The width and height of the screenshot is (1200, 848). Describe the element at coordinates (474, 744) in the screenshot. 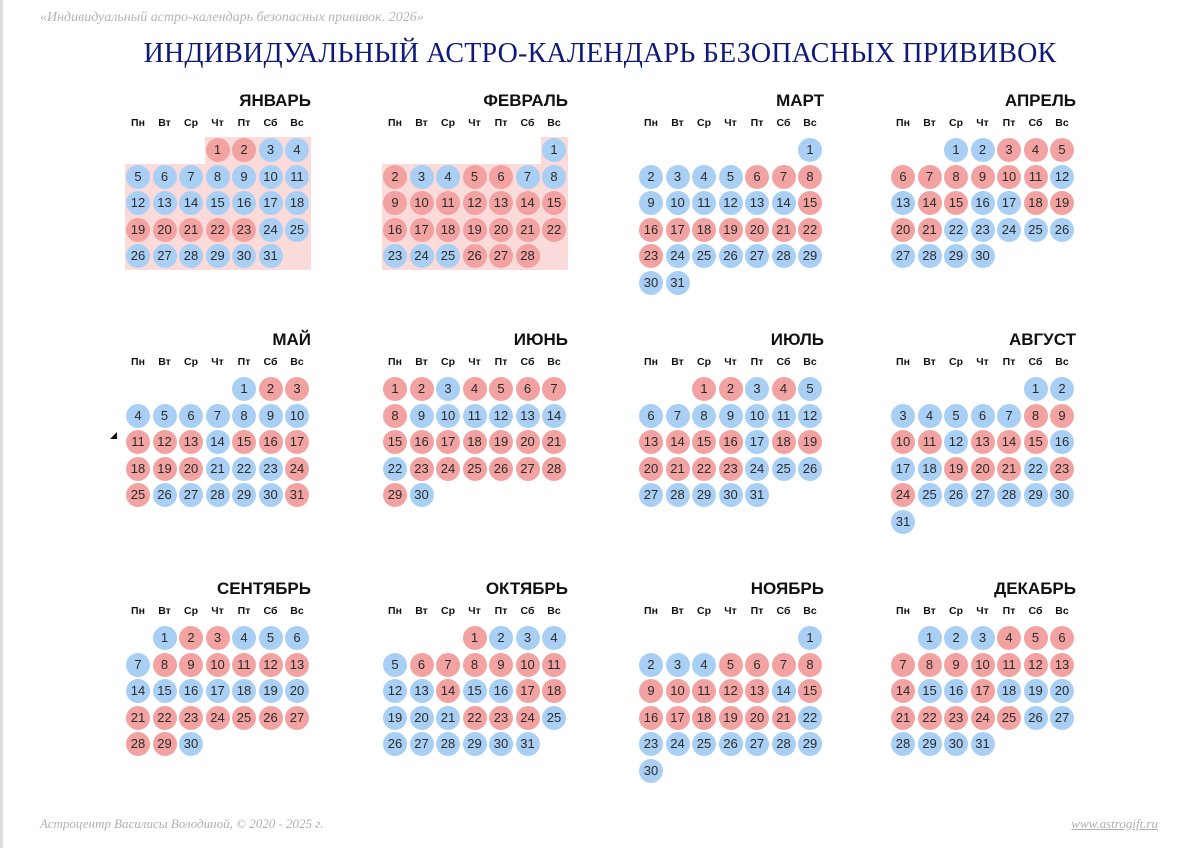

I see `day-cell: 29` at that location.